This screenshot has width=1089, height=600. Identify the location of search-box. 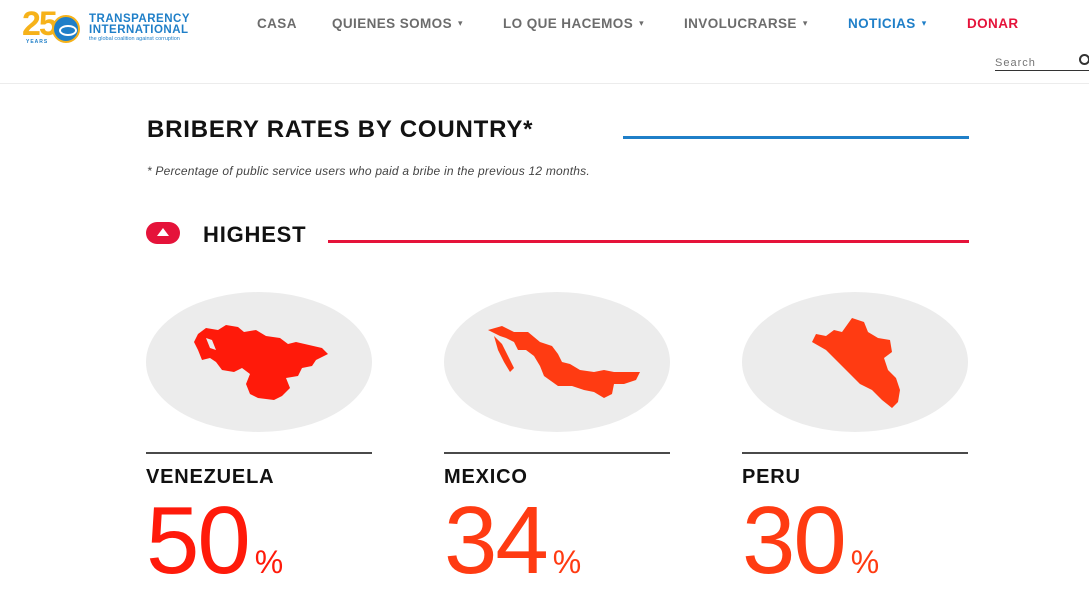
(1042, 62).